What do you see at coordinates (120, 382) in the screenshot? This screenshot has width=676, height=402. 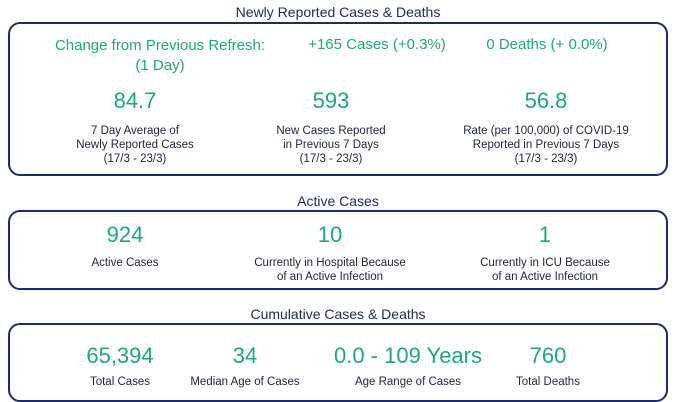 I see `stat-label: Total Cases` at bounding box center [120, 382].